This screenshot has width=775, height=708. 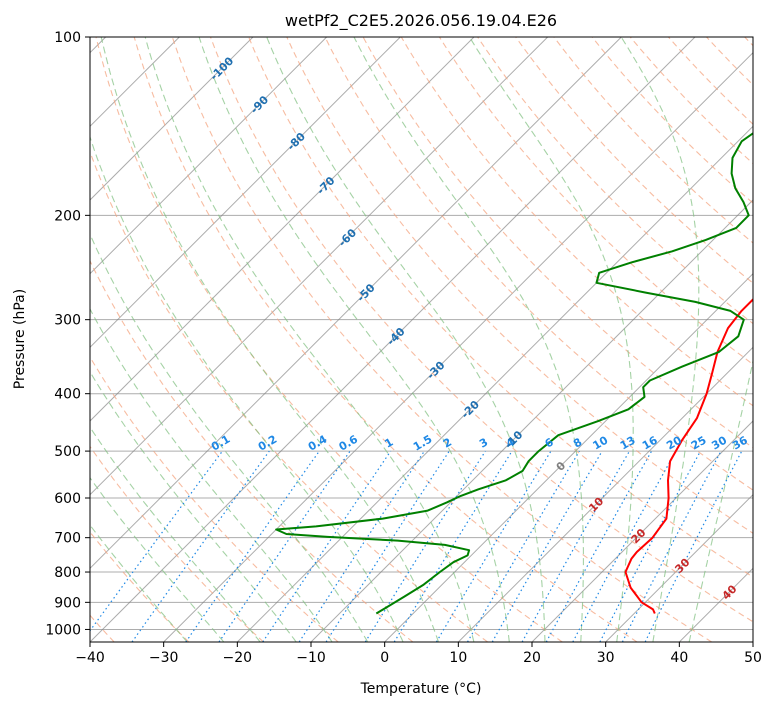 What do you see at coordinates (421, 689) in the screenshot?
I see `x-axis-label: Temperature (°C)` at bounding box center [421, 689].